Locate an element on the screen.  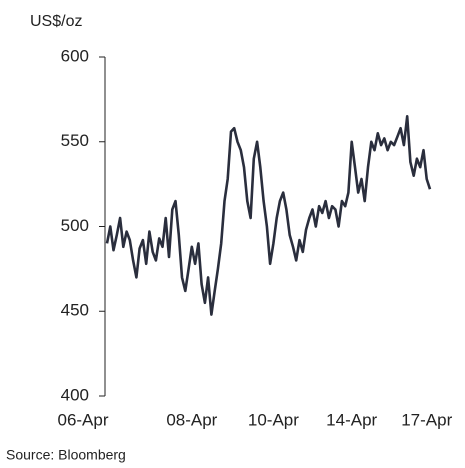
x-tick-label: 17-Apr is located at coordinates (426, 419).